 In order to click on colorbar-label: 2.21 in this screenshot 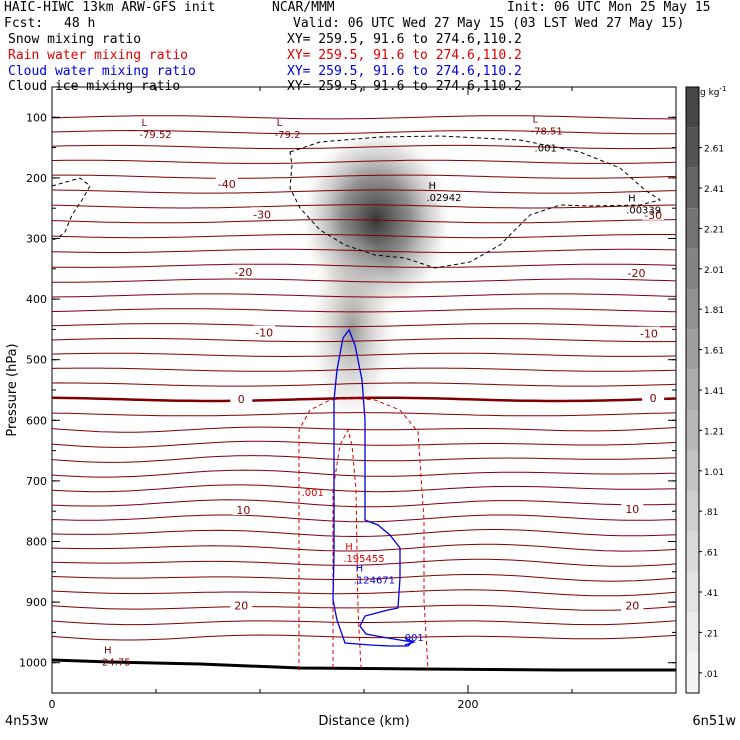, I will do `click(714, 230)`.